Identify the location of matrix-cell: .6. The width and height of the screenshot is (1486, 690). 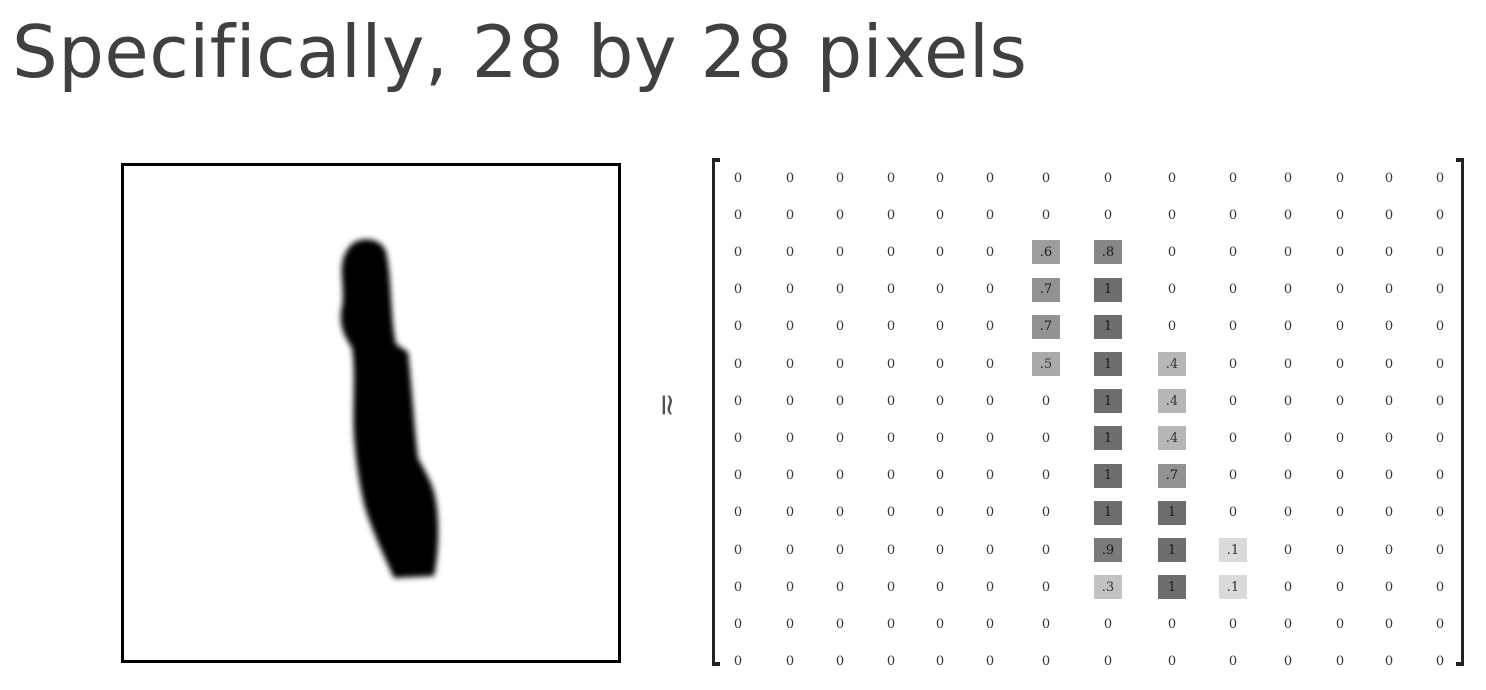
(1046, 252).